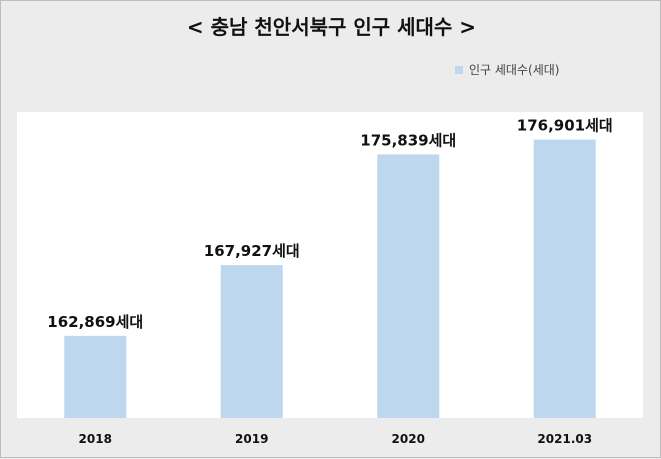 This screenshot has width=661, height=459. What do you see at coordinates (459, 69) in the screenshot?
I see `legend-swatch` at bounding box center [459, 69].